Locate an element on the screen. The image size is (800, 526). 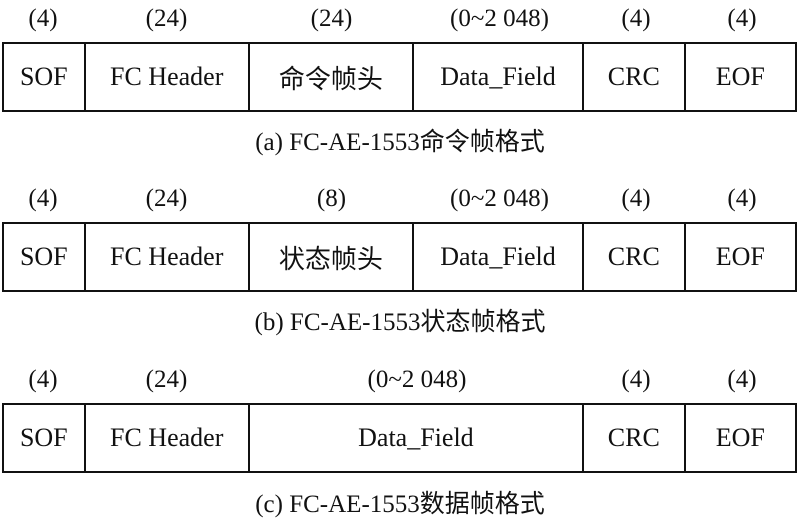
caption: (a) FC-AE-1553命令帧格式 is located at coordinates (400, 142).